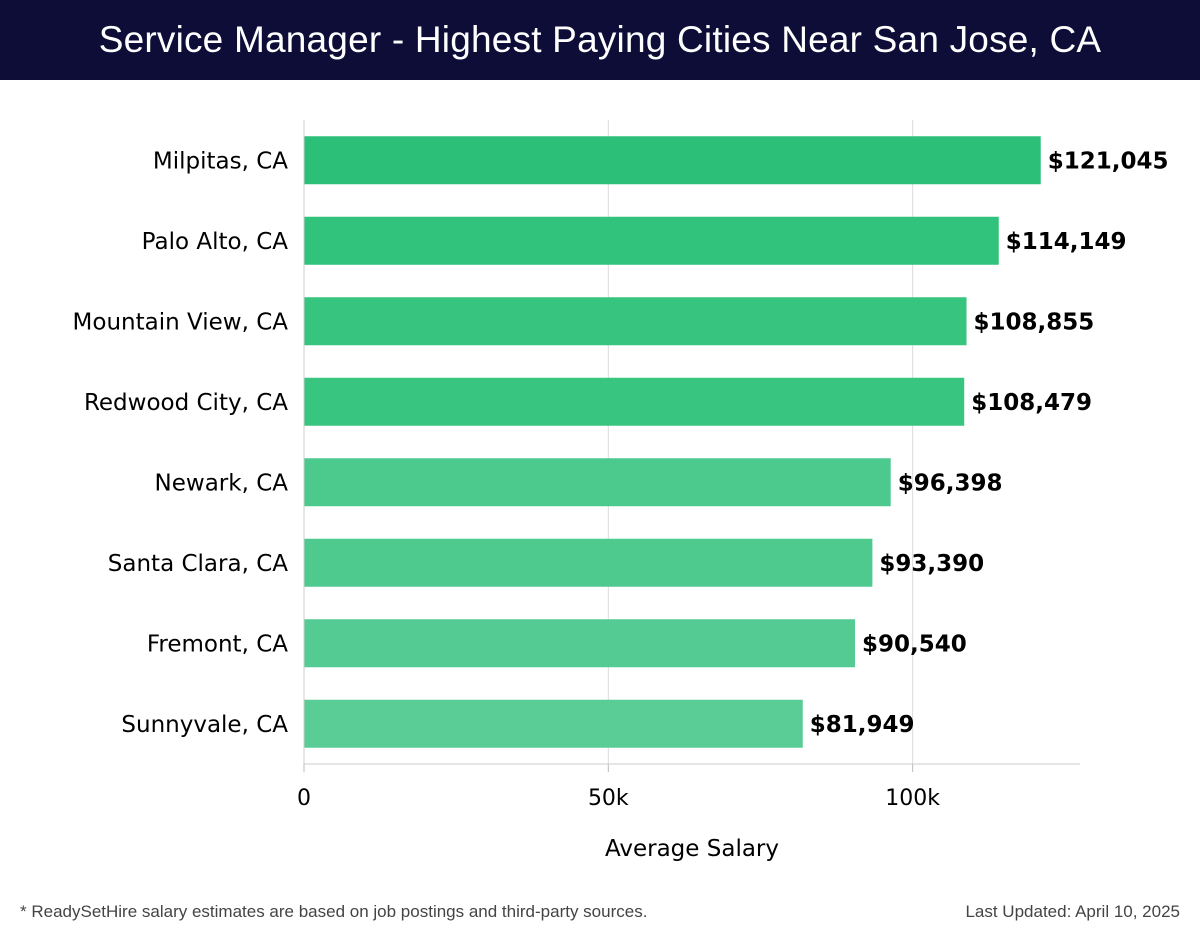 This screenshot has width=1200, height=940. I want to click on x-tick-label: 100k, so click(912, 798).